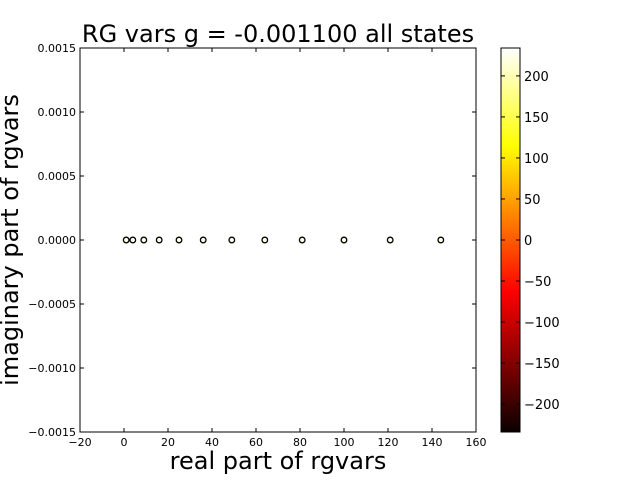  Describe the element at coordinates (476, 442) in the screenshot. I see `x-tick-label: 160` at that location.